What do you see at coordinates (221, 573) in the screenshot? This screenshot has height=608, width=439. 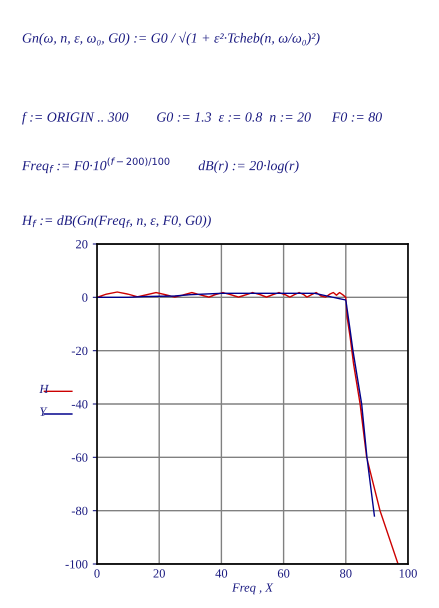 I see `x-tick-label: 40` at bounding box center [221, 573].